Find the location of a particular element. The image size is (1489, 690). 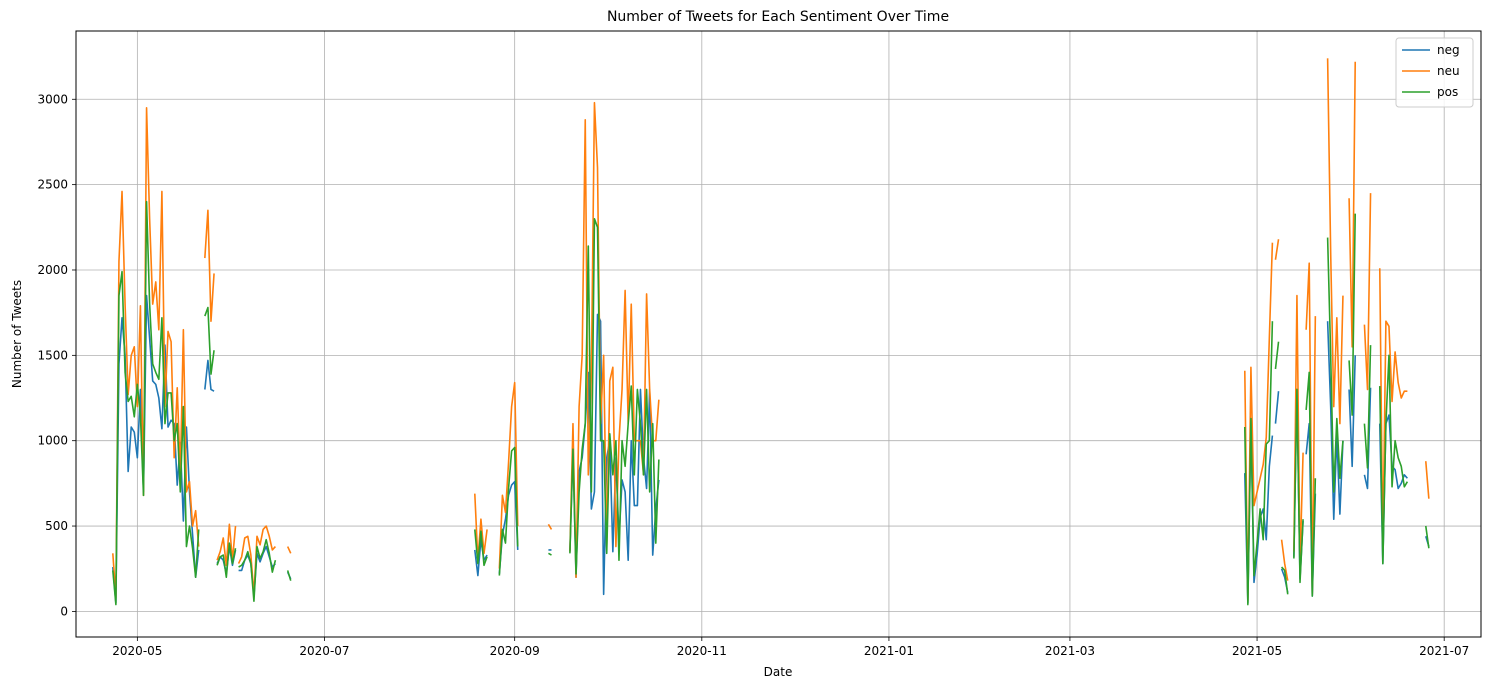

y-tick-label: 3000 is located at coordinates (52, 99).